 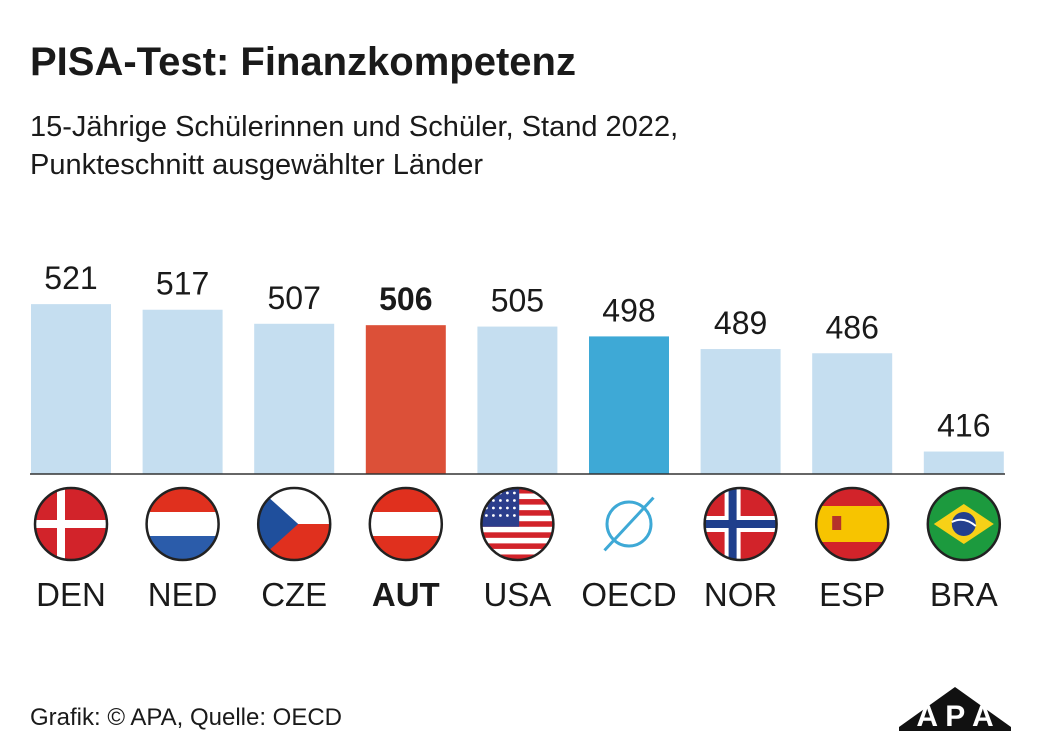 I want to click on bar-ned, so click(x=182, y=391).